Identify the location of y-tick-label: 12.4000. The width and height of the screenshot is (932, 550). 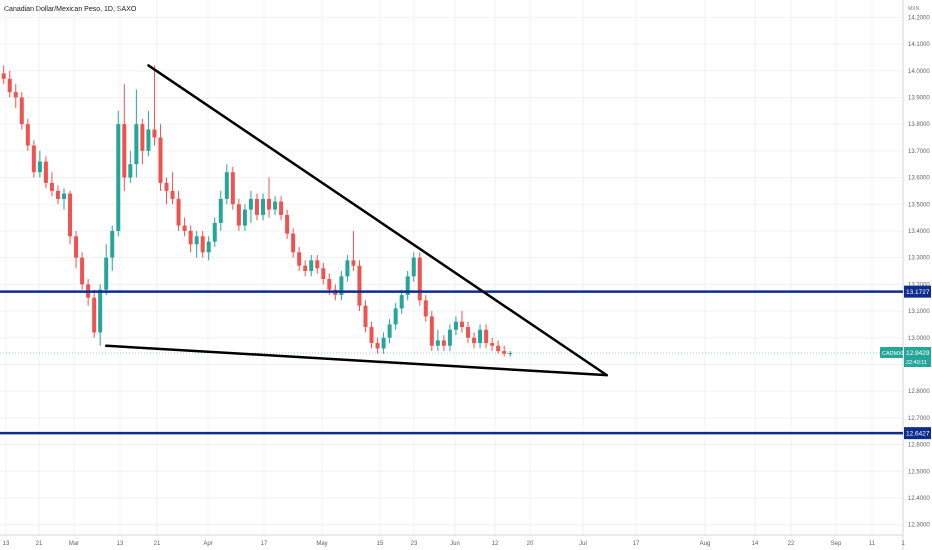
(919, 499).